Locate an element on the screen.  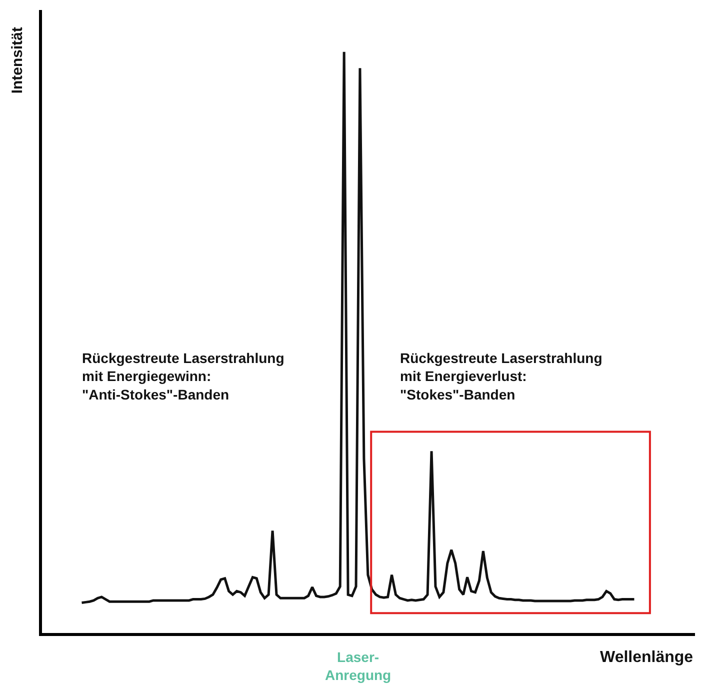
y-axis-title: Intensität is located at coordinates (17, 60).